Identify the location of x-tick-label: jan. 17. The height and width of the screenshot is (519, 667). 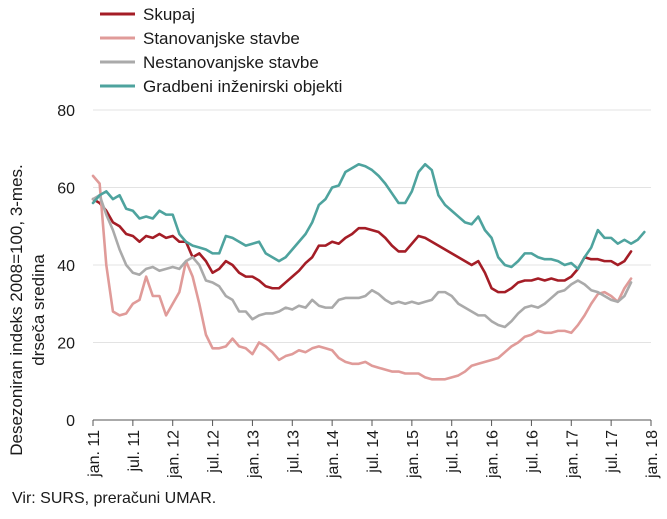
(572, 454).